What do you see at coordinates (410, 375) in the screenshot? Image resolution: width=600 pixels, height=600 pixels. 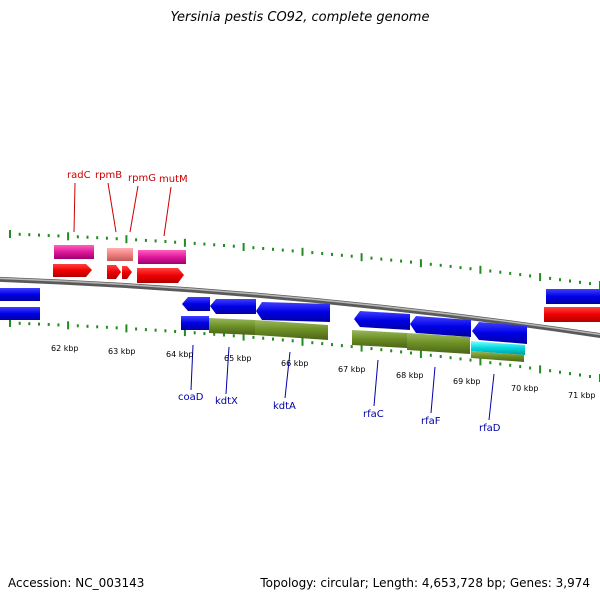 I see `scale-label: 68 kbp` at bounding box center [410, 375].